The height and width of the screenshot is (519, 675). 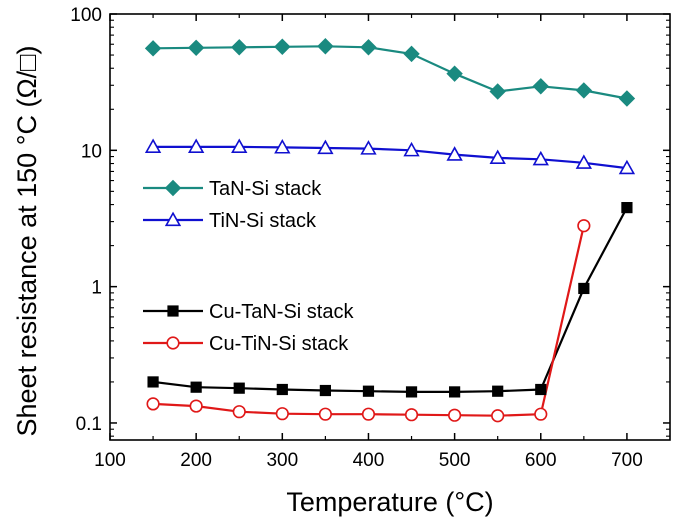 I want to click on legend-label: TiN-Si stack, so click(x=263, y=221).